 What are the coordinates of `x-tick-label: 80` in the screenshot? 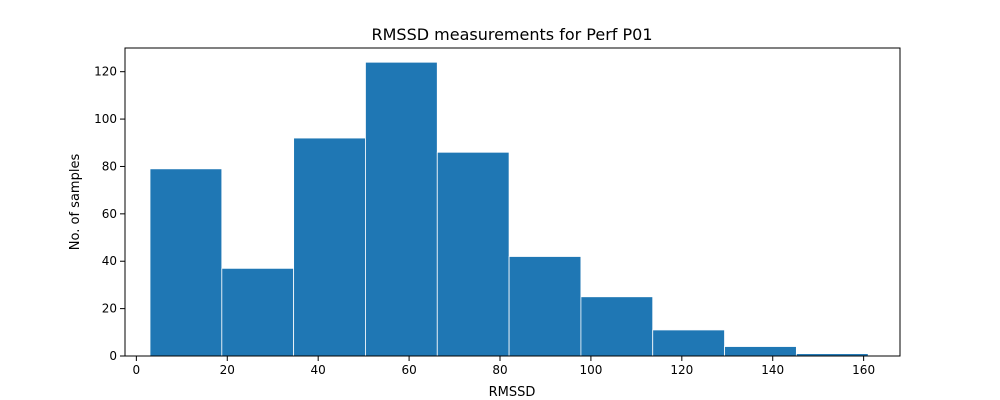 It's located at (499, 370).